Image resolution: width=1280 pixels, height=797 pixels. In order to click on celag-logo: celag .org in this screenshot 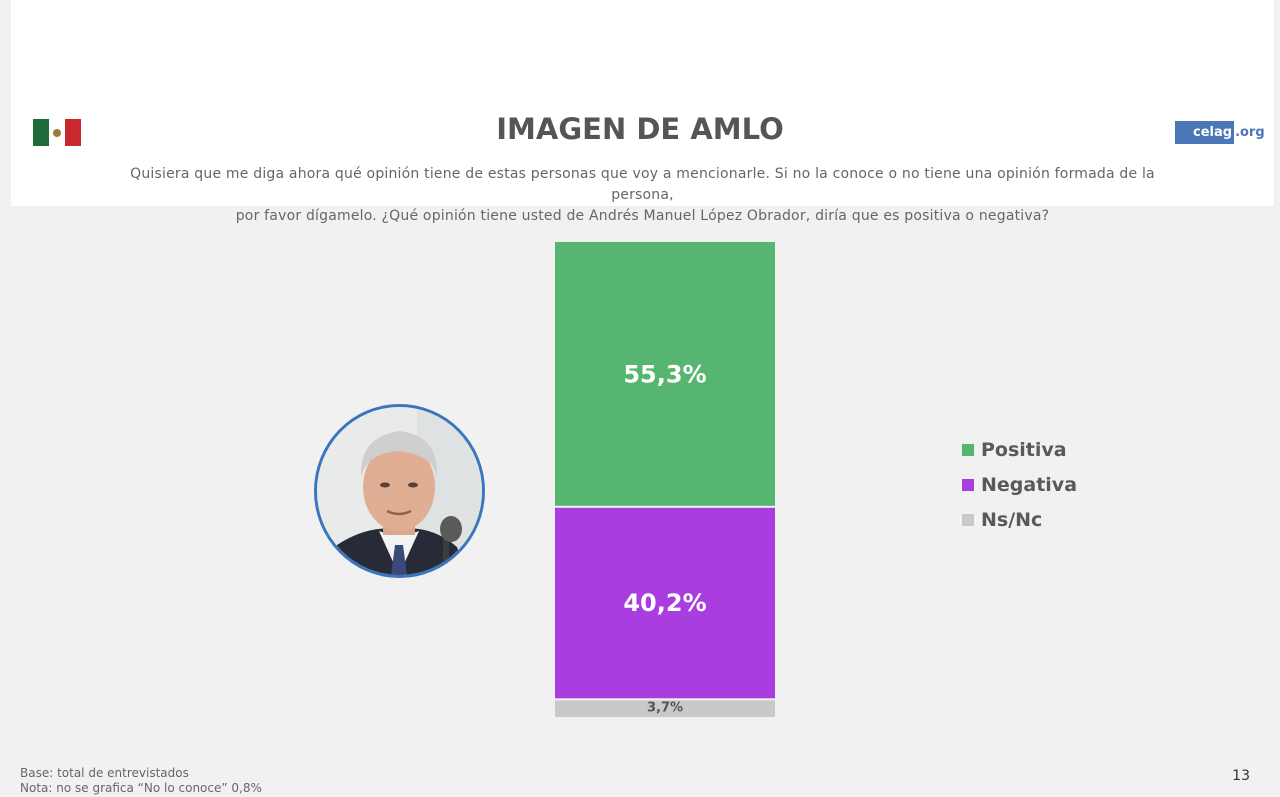, I will do `click(1220, 132)`.